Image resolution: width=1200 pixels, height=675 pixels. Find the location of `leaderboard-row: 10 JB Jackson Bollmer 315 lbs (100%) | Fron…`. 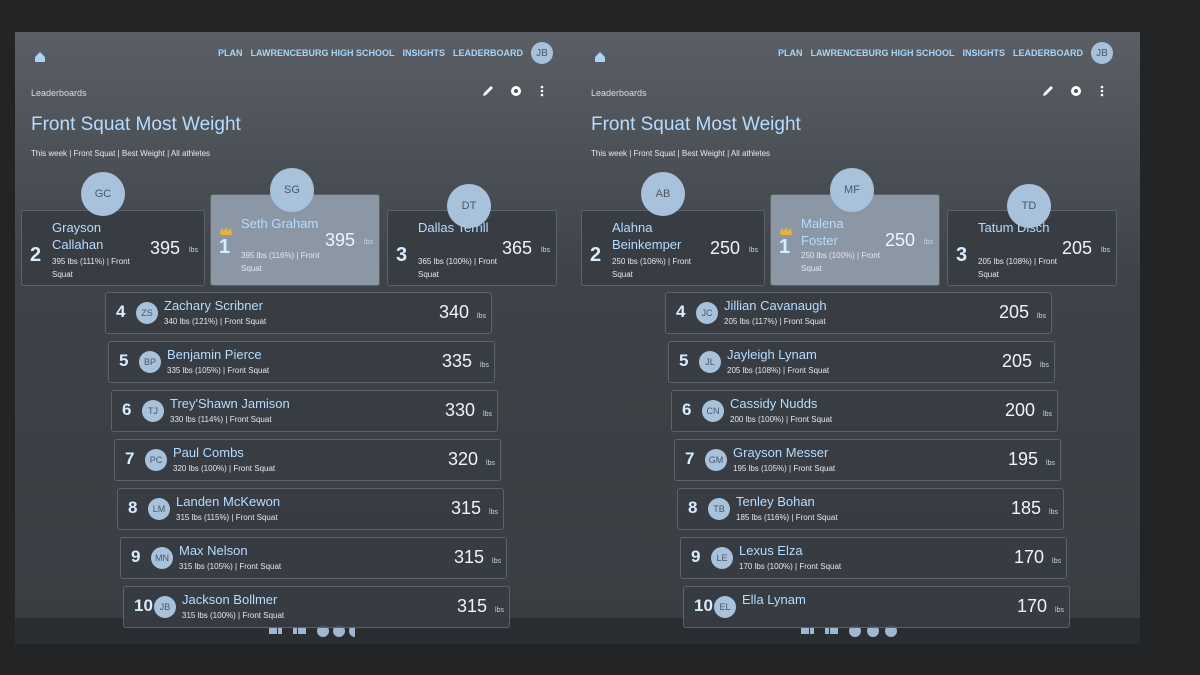

leaderboard-row: 10 JB Jackson Bollmer 315 lbs (100%) | Fron… is located at coordinates (316, 607).